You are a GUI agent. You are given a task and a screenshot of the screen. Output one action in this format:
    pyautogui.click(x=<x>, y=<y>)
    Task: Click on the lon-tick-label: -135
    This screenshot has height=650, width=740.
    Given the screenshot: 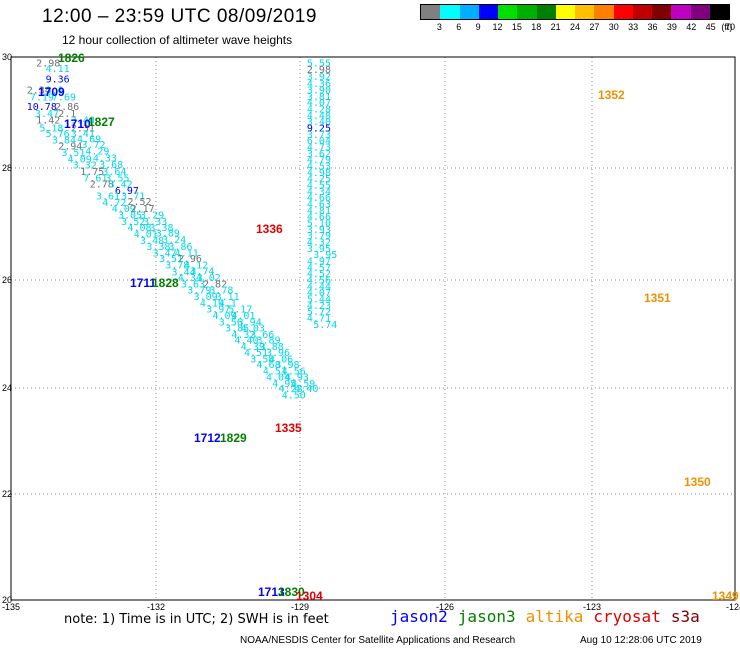 What is the action you would take?
    pyautogui.click(x=11, y=607)
    